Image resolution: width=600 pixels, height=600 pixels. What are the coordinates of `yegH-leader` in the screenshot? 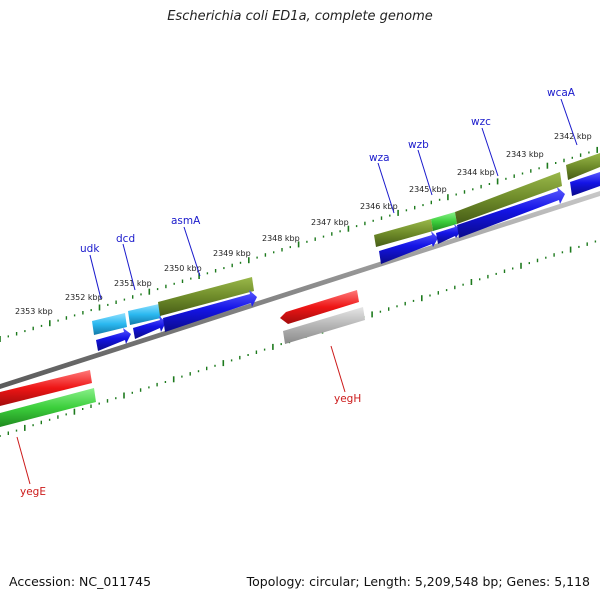 It's located at (338, 369).